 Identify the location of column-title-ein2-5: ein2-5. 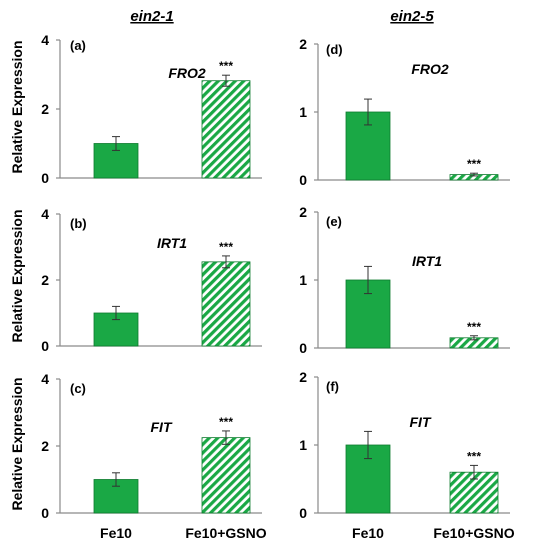
(412, 16).